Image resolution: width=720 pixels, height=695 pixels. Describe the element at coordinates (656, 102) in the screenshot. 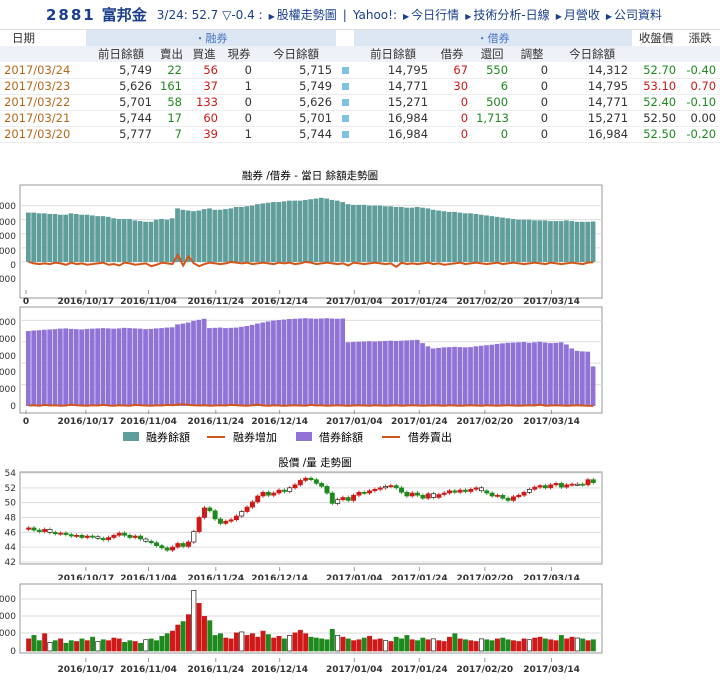

I see `close-price: 52.40` at that location.